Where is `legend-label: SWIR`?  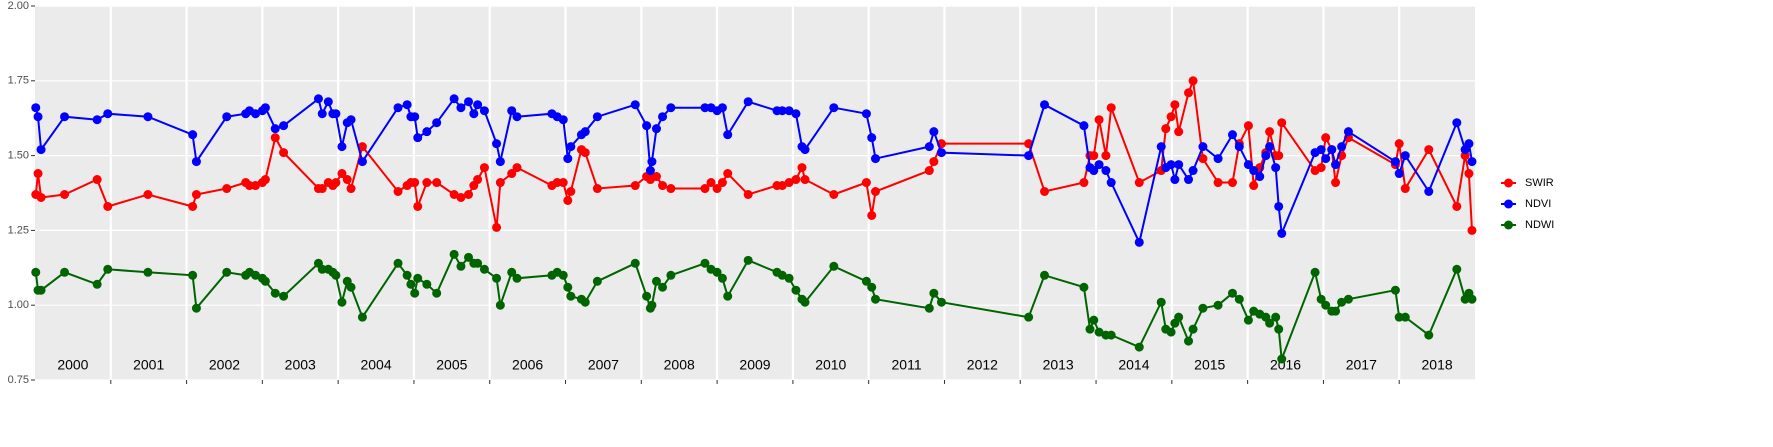 legend-label: SWIR is located at coordinates (1539, 183).